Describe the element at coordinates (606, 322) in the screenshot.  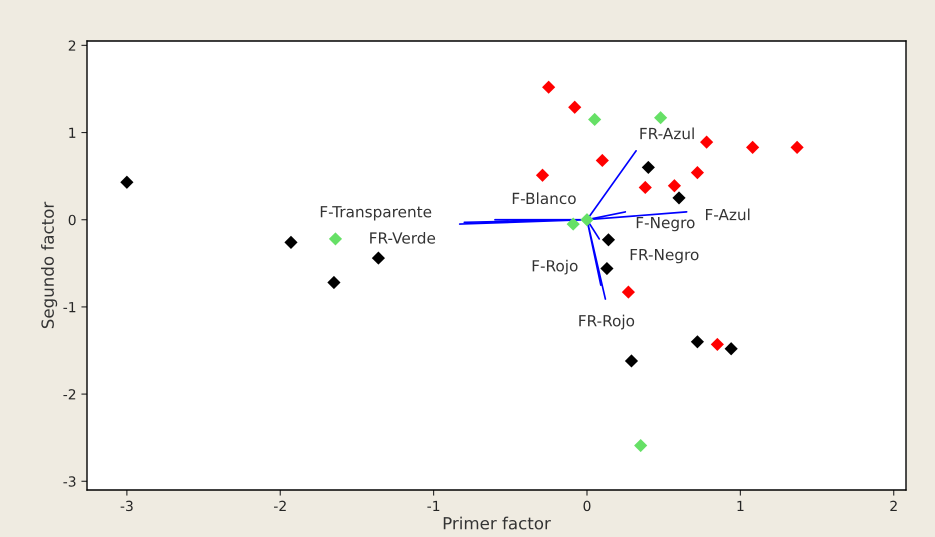
I see `annotation: FR-Rojo` at that location.